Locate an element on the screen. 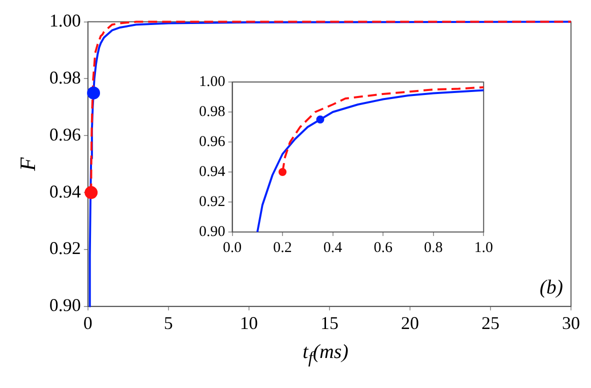 The height and width of the screenshot is (388, 591). x-tick-label: 30 is located at coordinates (571, 322).